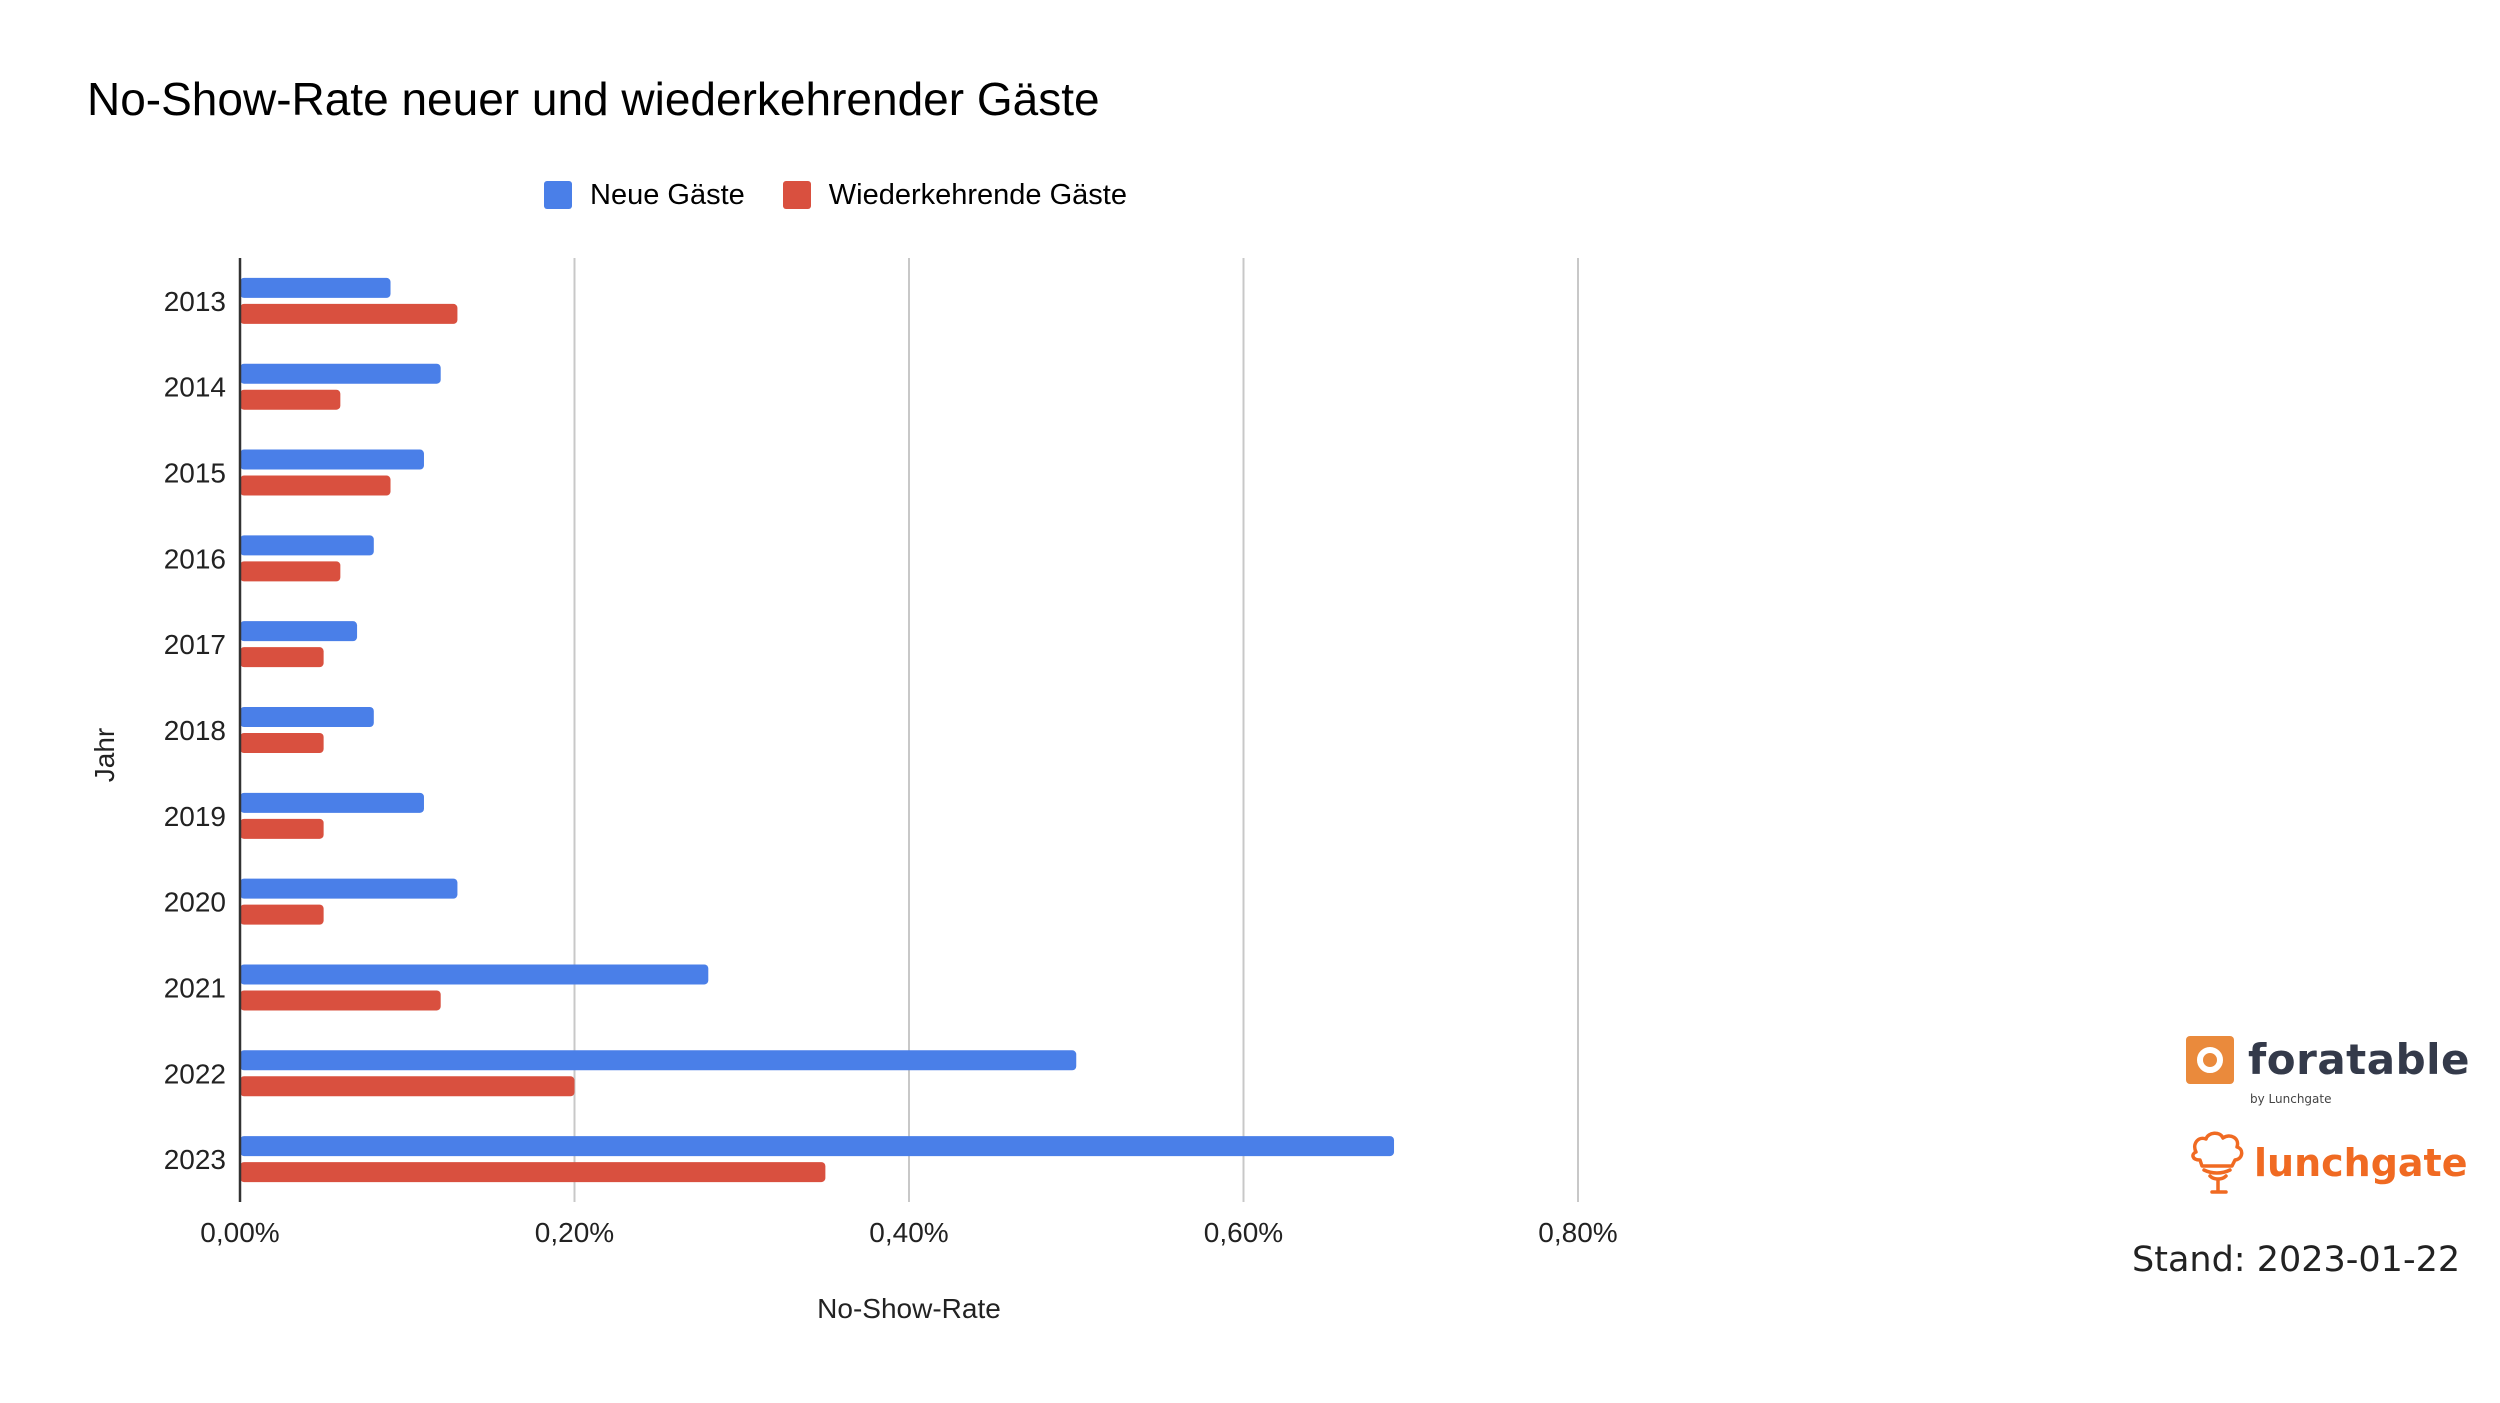  Describe the element at coordinates (195, 730) in the screenshot. I see `y-tick-label: 2018` at that location.